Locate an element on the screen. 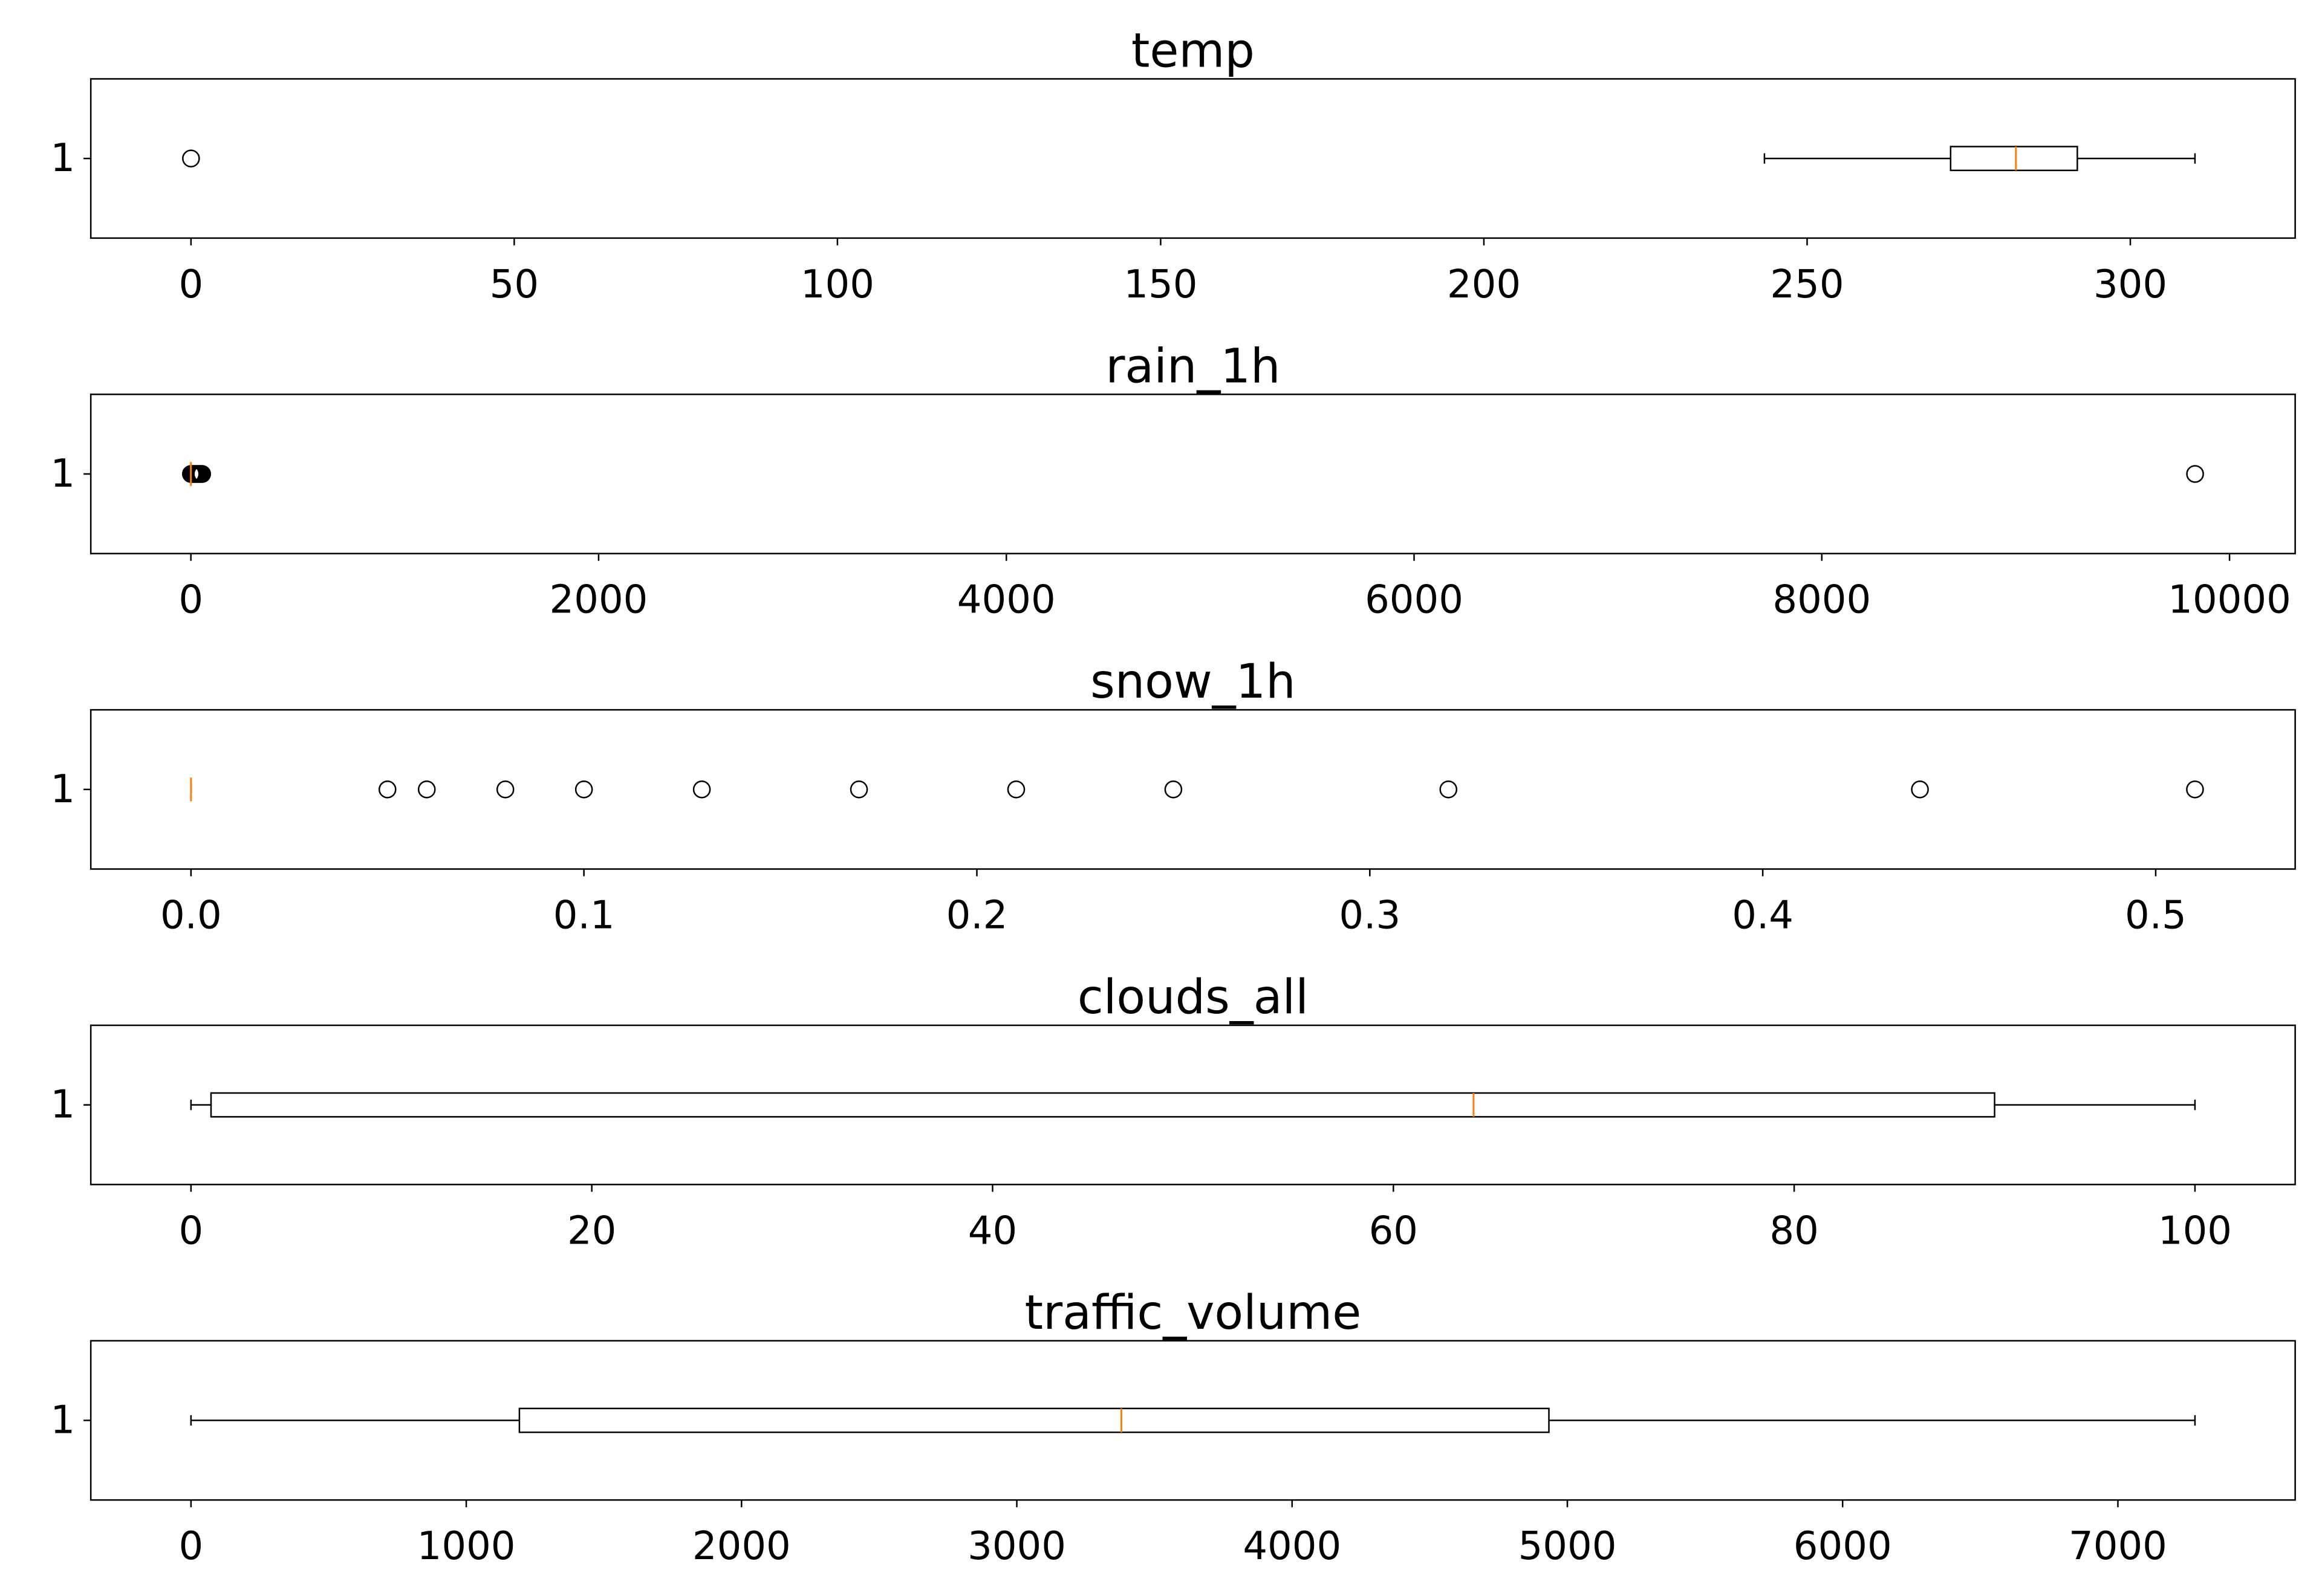  rain-1h-xtick-label: 8000 is located at coordinates (1821, 600).